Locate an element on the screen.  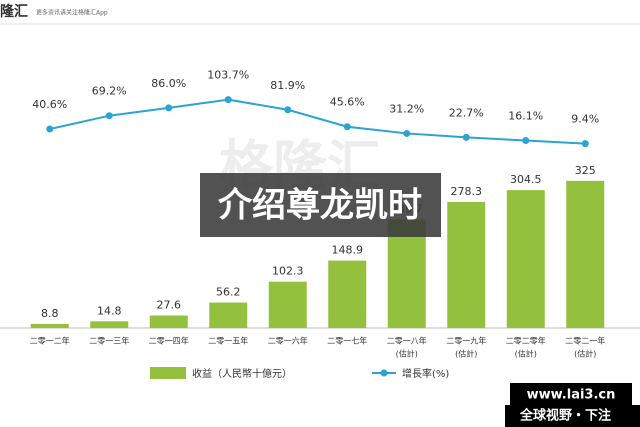
logo: 隆汇 is located at coordinates (14, 11).